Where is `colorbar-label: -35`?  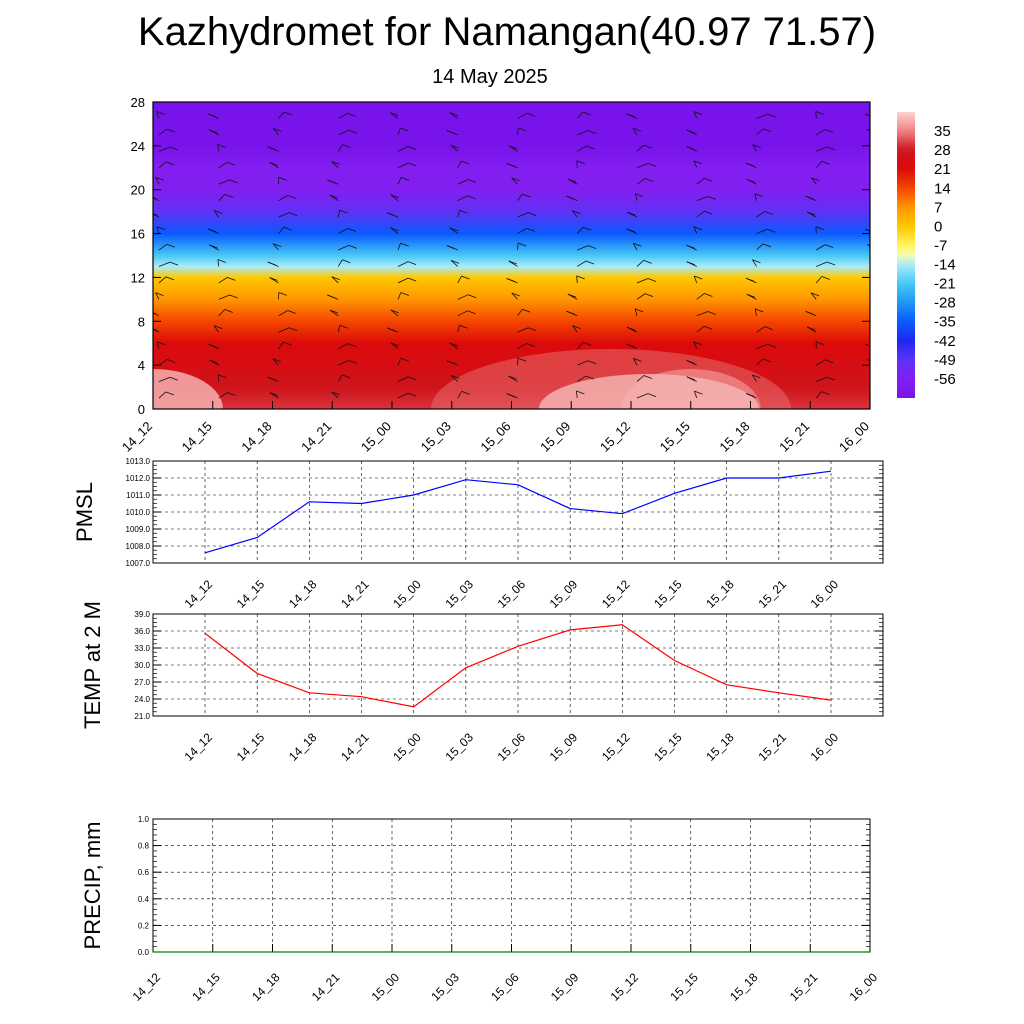 colorbar-label: -35 is located at coordinates (945, 322).